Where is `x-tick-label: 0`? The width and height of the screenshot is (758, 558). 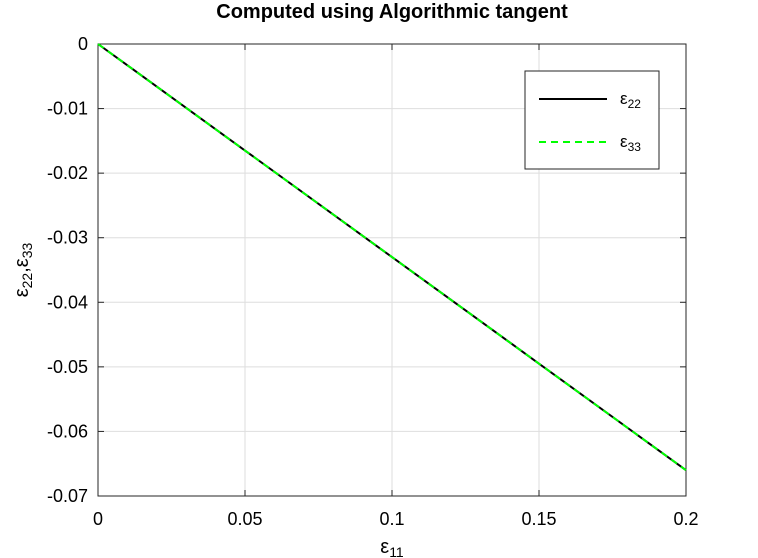 x-tick-label: 0 is located at coordinates (98, 519).